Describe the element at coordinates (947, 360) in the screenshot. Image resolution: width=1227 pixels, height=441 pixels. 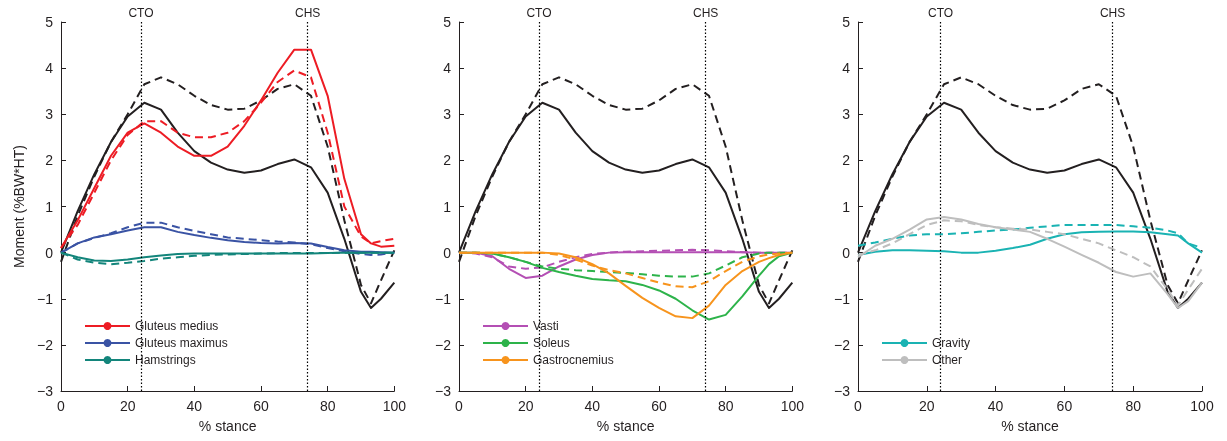
I see `legend-label: Other` at that location.